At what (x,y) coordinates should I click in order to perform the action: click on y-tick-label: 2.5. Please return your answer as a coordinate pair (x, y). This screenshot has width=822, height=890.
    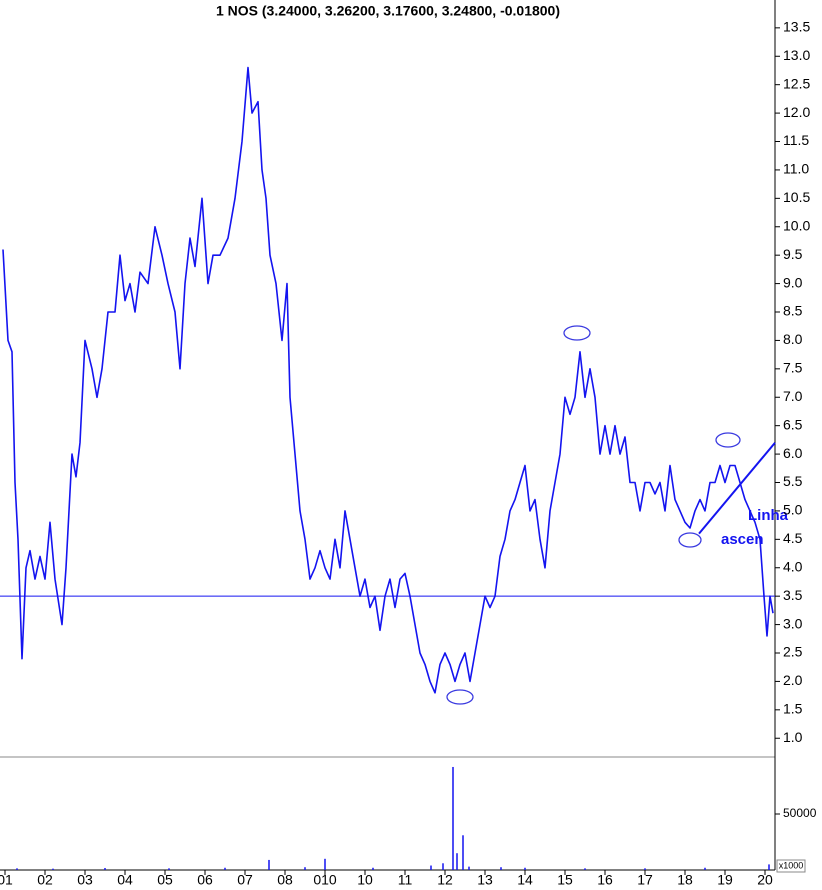
    Looking at the image, I should click on (793, 652).